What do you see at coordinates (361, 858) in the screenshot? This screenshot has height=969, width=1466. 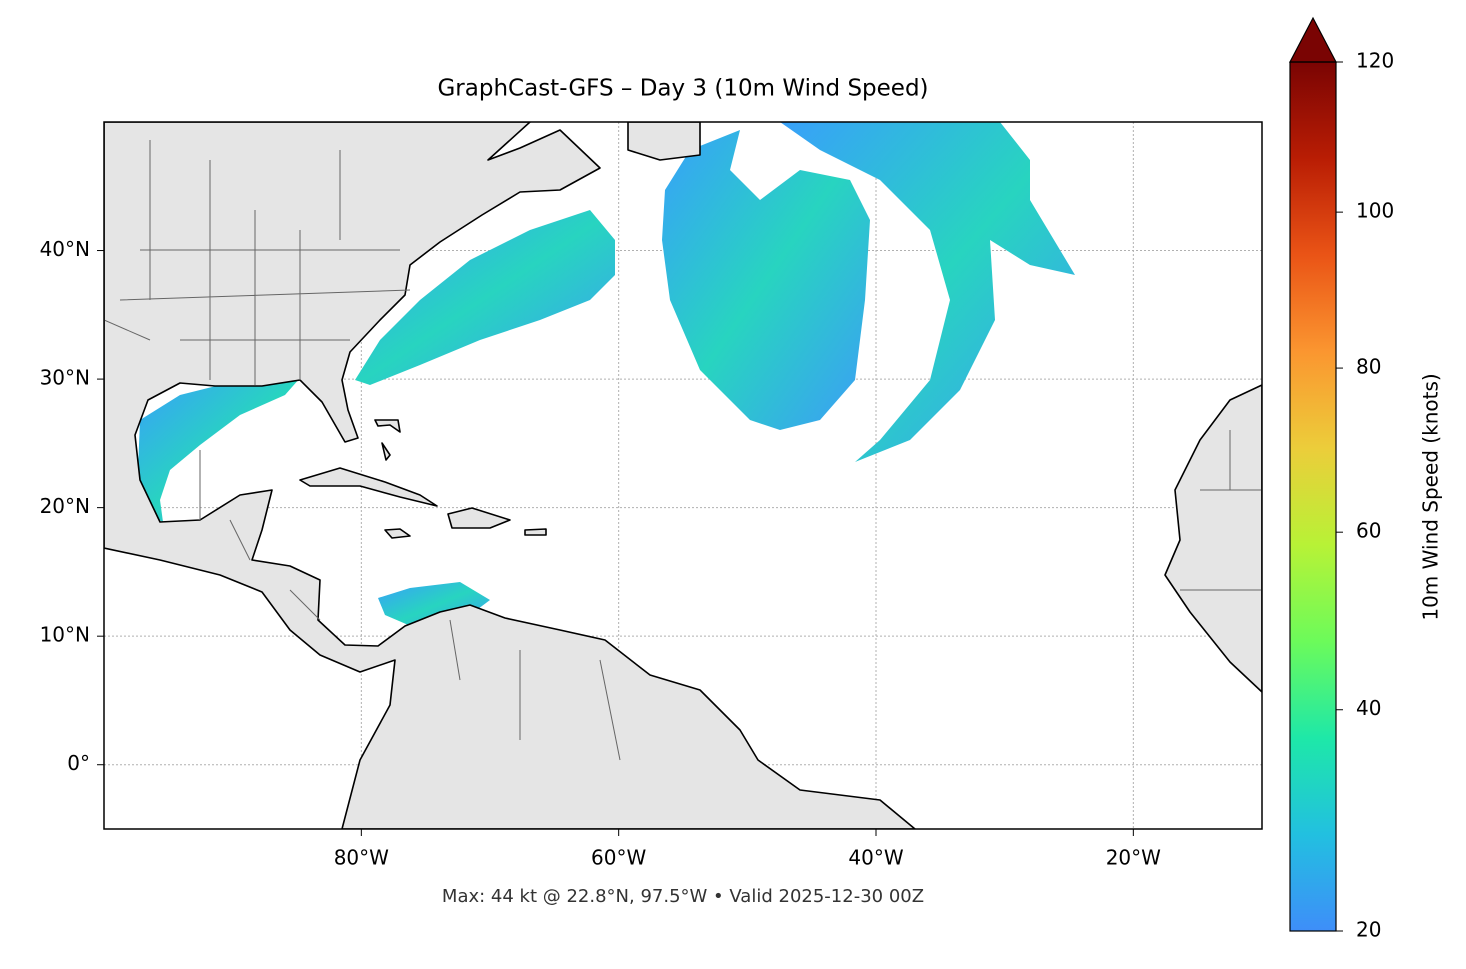 I see `x-tick-label: 80°W` at bounding box center [361, 858].